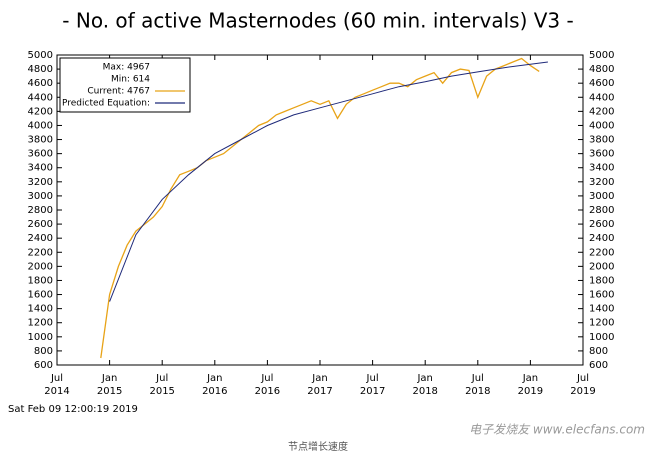 This screenshot has width=655, height=460. Describe the element at coordinates (40, 210) in the screenshot. I see `y-tick-label: 2800` at that location.